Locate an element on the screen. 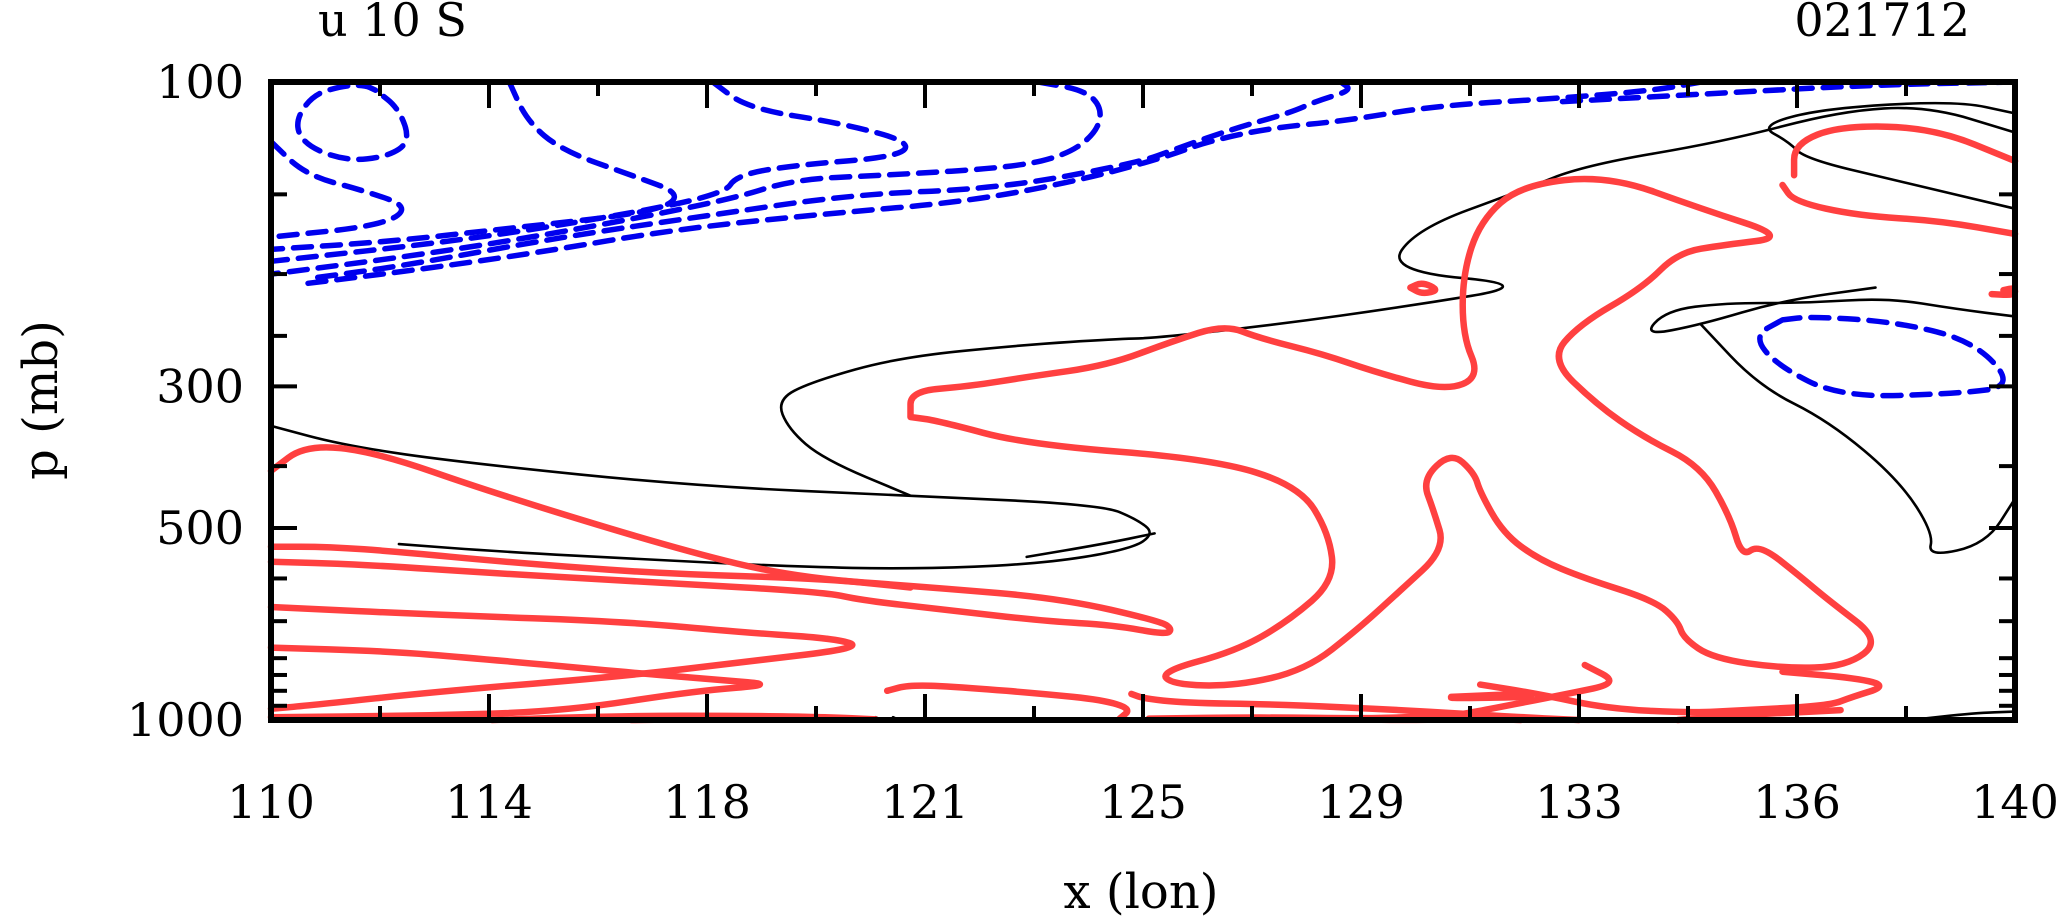 Image resolution: width=2060 pixels, height=923 pixels. y-tick-label: 500 is located at coordinates (200, 528).